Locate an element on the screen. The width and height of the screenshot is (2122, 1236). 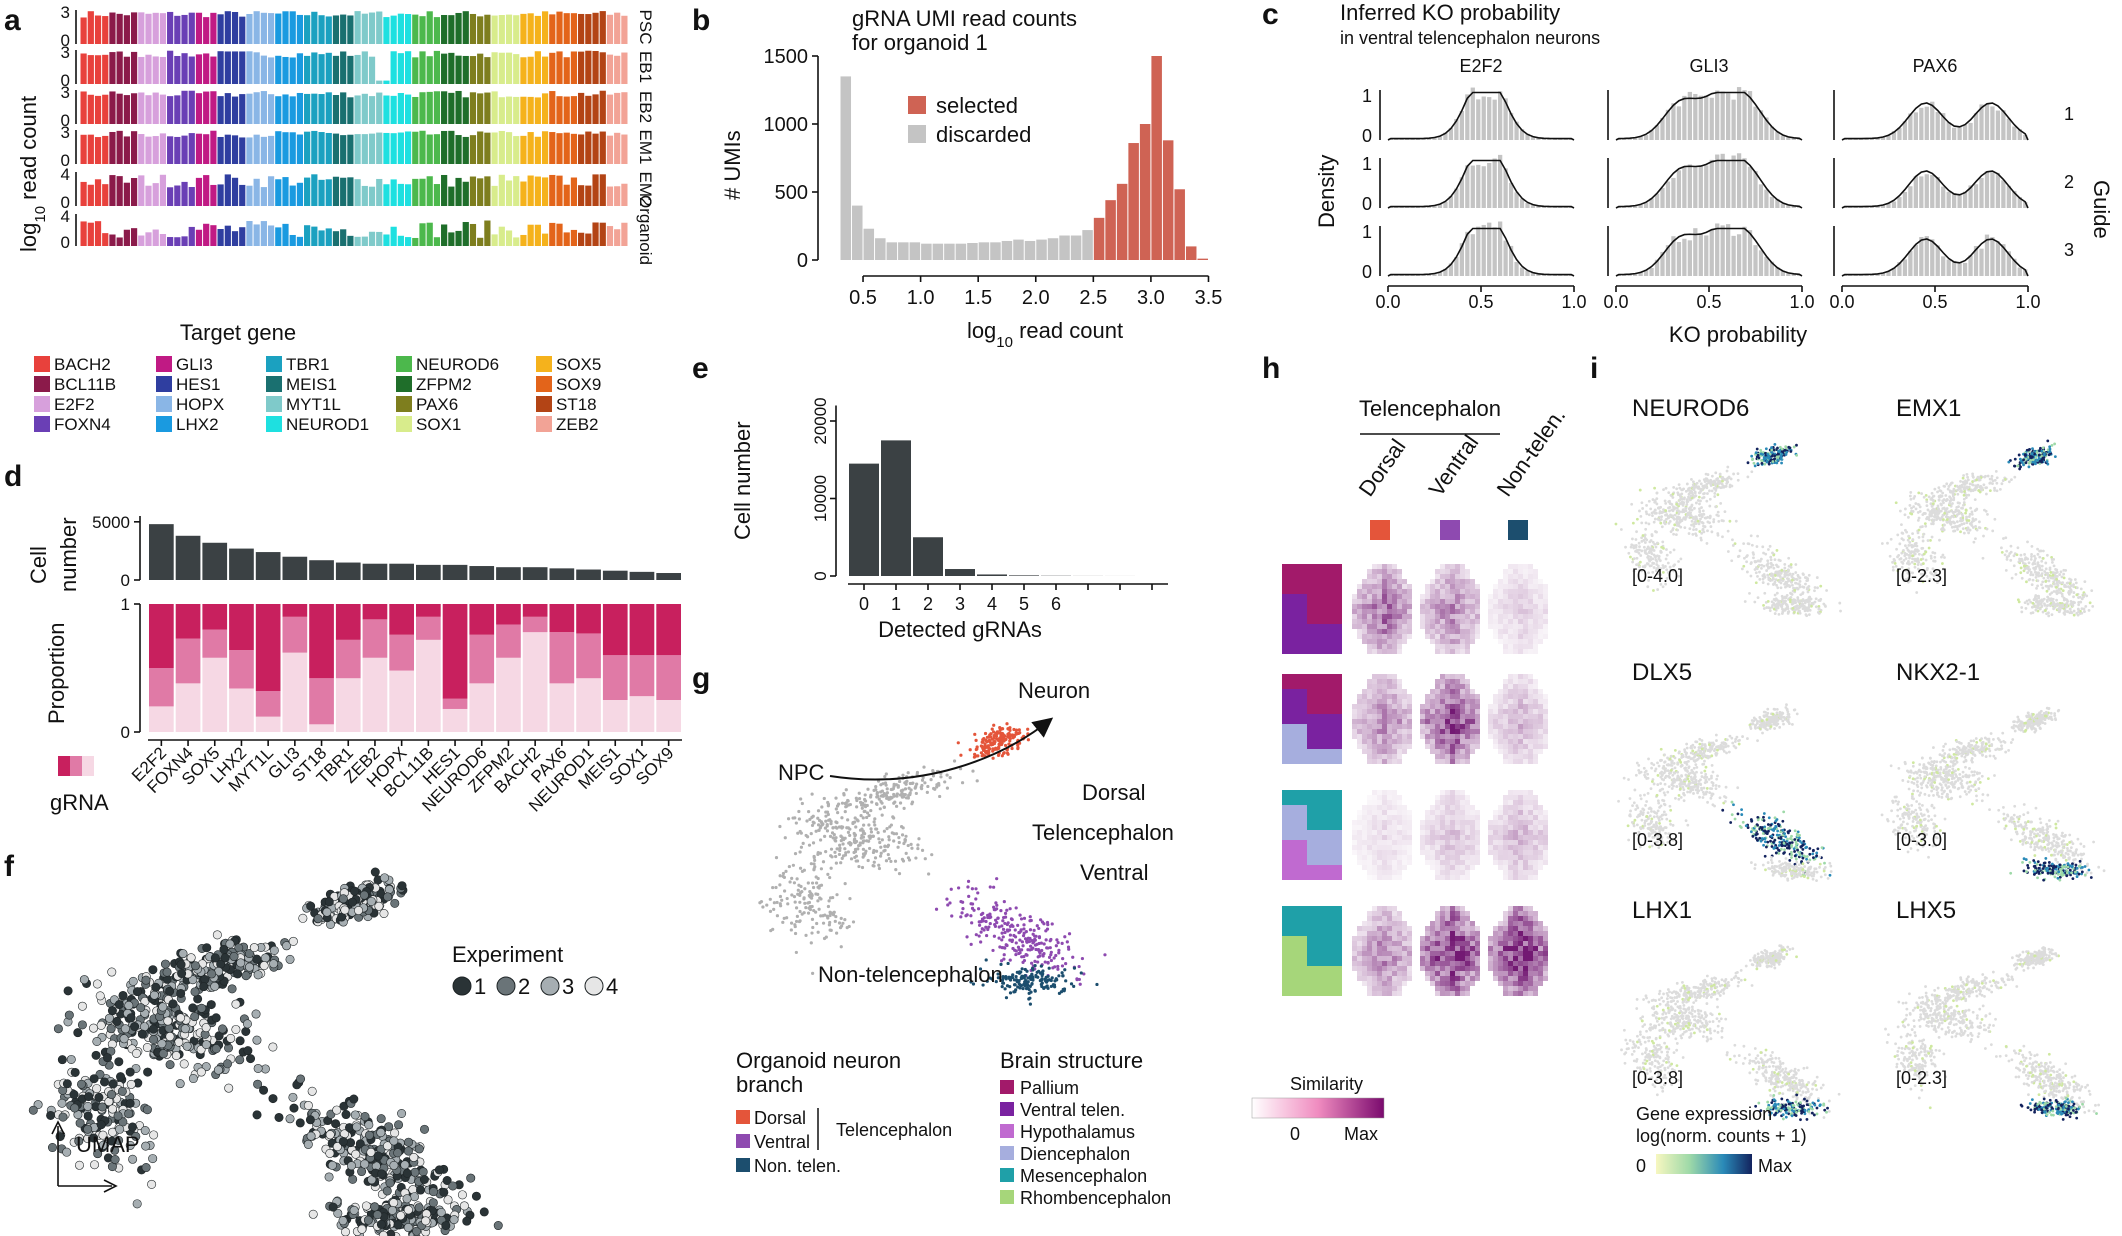
non-telen-point is located at coordinates (1006, 998).